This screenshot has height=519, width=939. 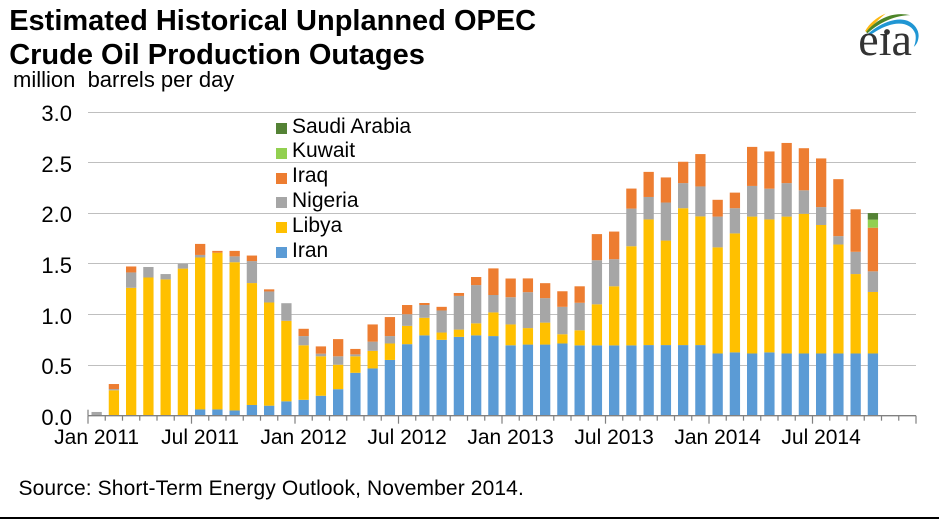 What do you see at coordinates (885, 37) in the screenshot?
I see `svg-text: eıa` at bounding box center [885, 37].